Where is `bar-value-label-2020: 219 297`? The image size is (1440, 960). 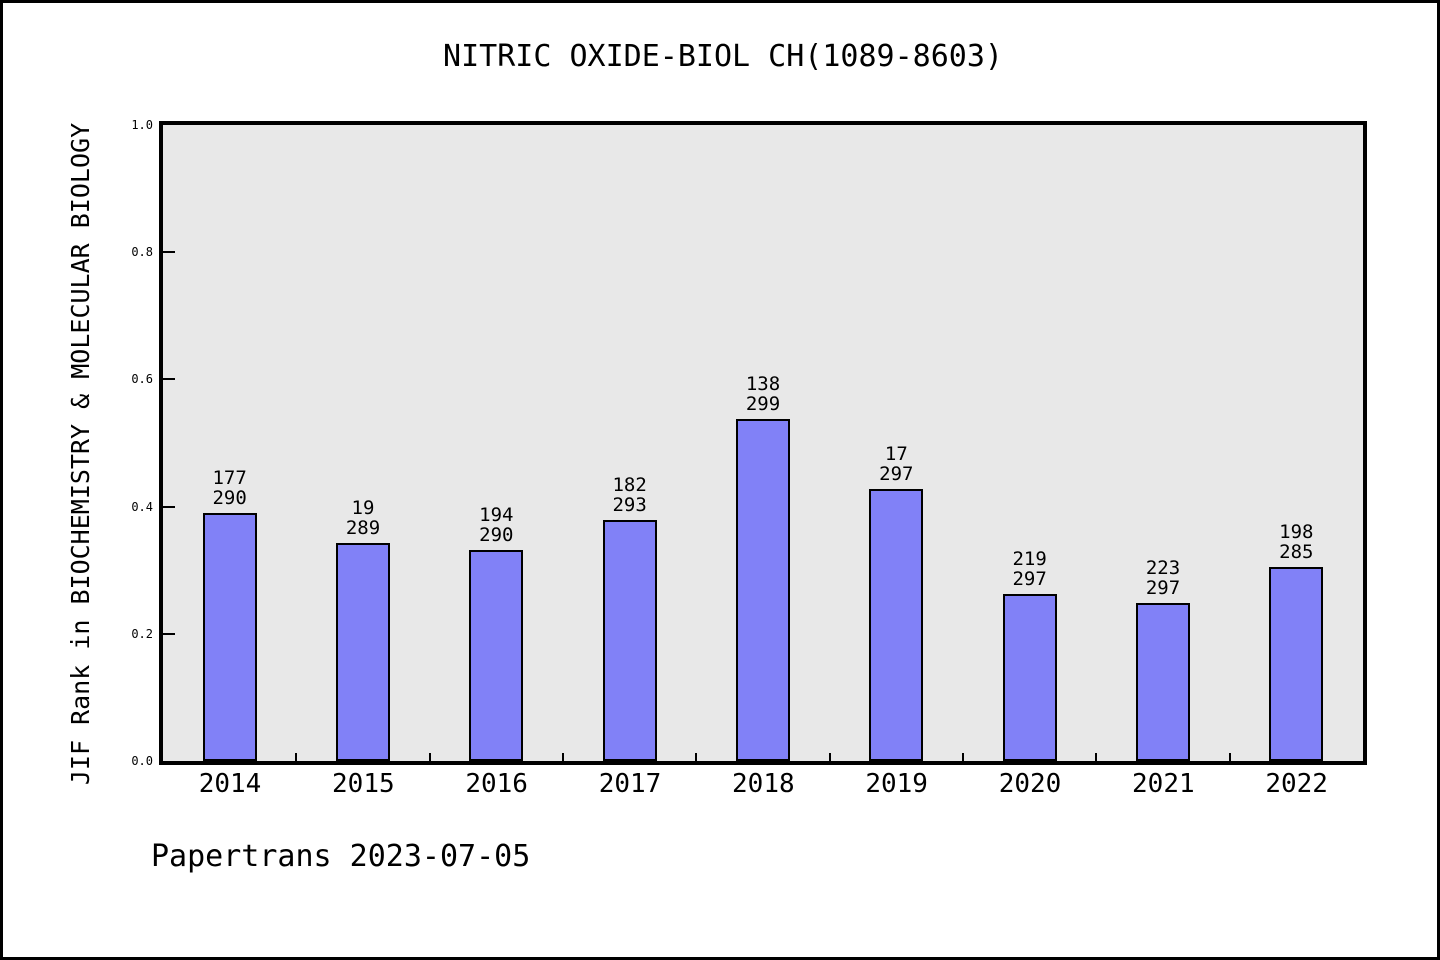
bar-value-label-2020: 219 297 is located at coordinates (1029, 569).